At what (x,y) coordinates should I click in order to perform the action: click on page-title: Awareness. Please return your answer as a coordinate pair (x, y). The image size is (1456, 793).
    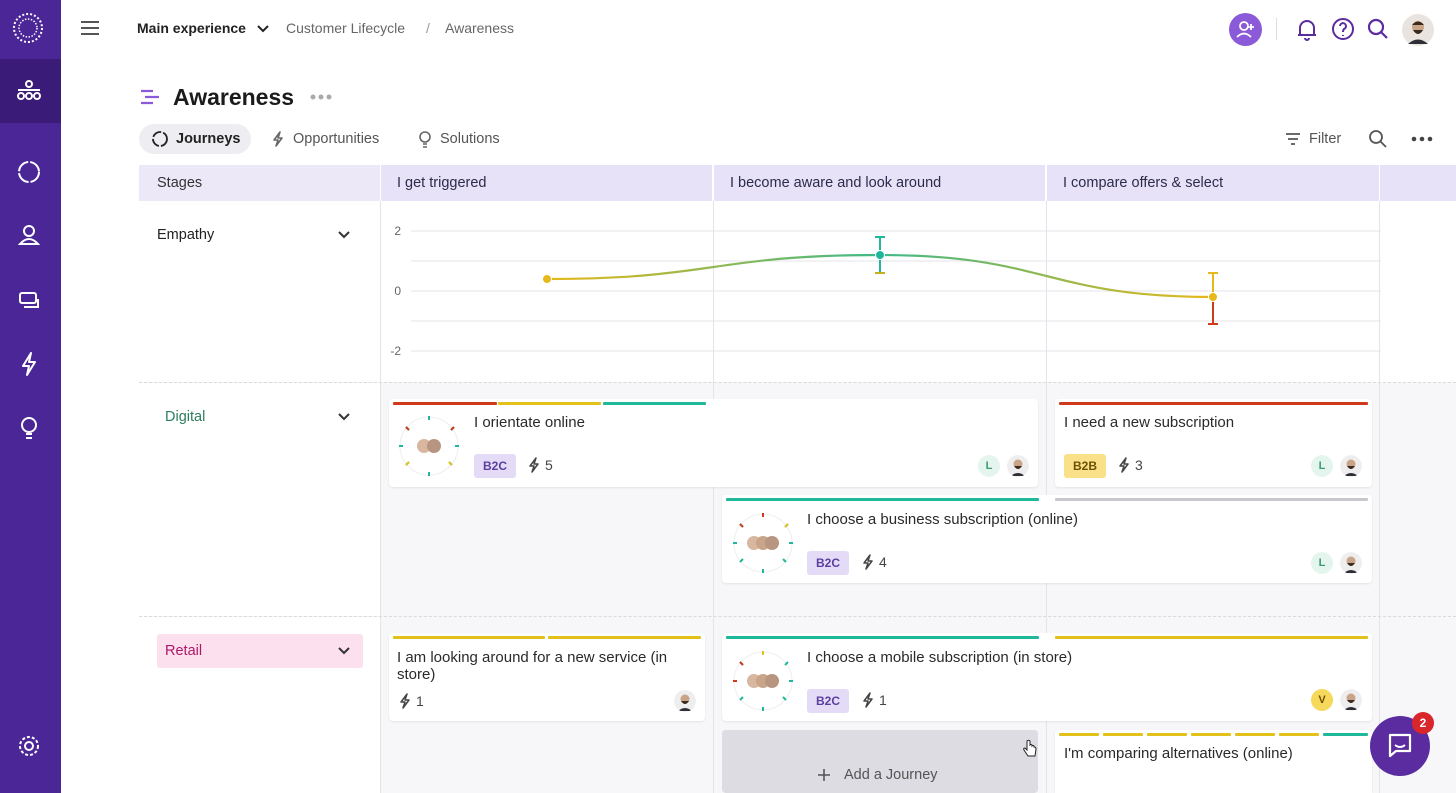
    Looking at the image, I should click on (234, 97).